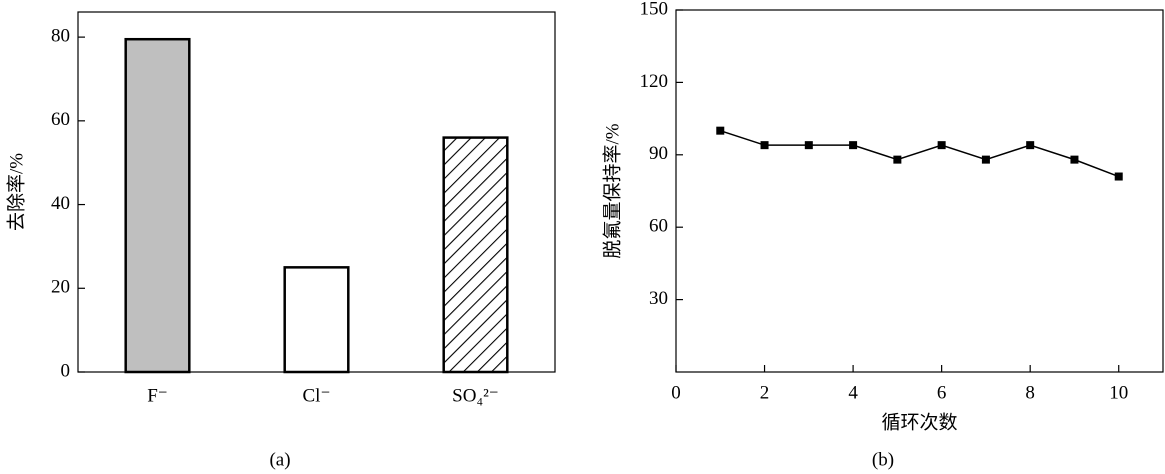 The width and height of the screenshot is (1165, 474). Describe the element at coordinates (942, 392) in the screenshot. I see `x-tick-label: 6` at that location.